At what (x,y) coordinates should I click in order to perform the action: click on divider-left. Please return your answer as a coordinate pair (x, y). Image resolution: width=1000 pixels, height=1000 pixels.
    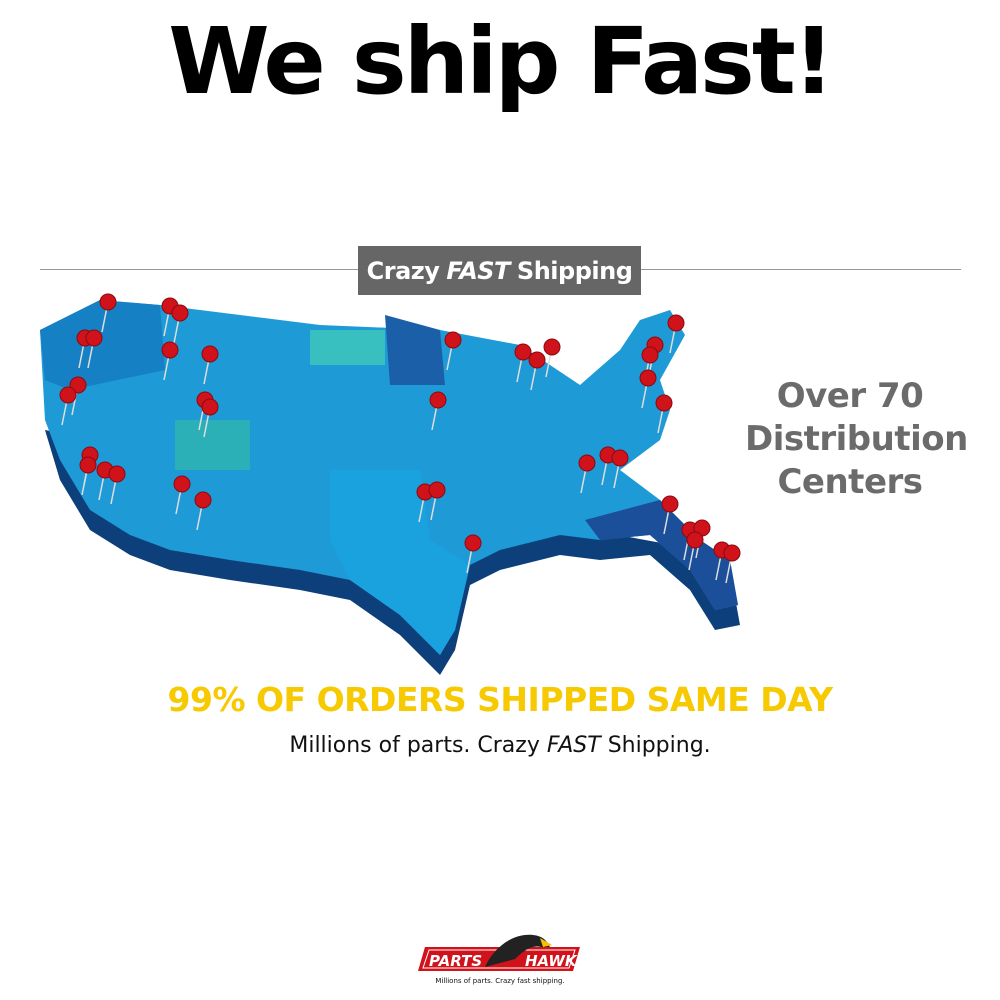
    Looking at the image, I should click on (199, 269).